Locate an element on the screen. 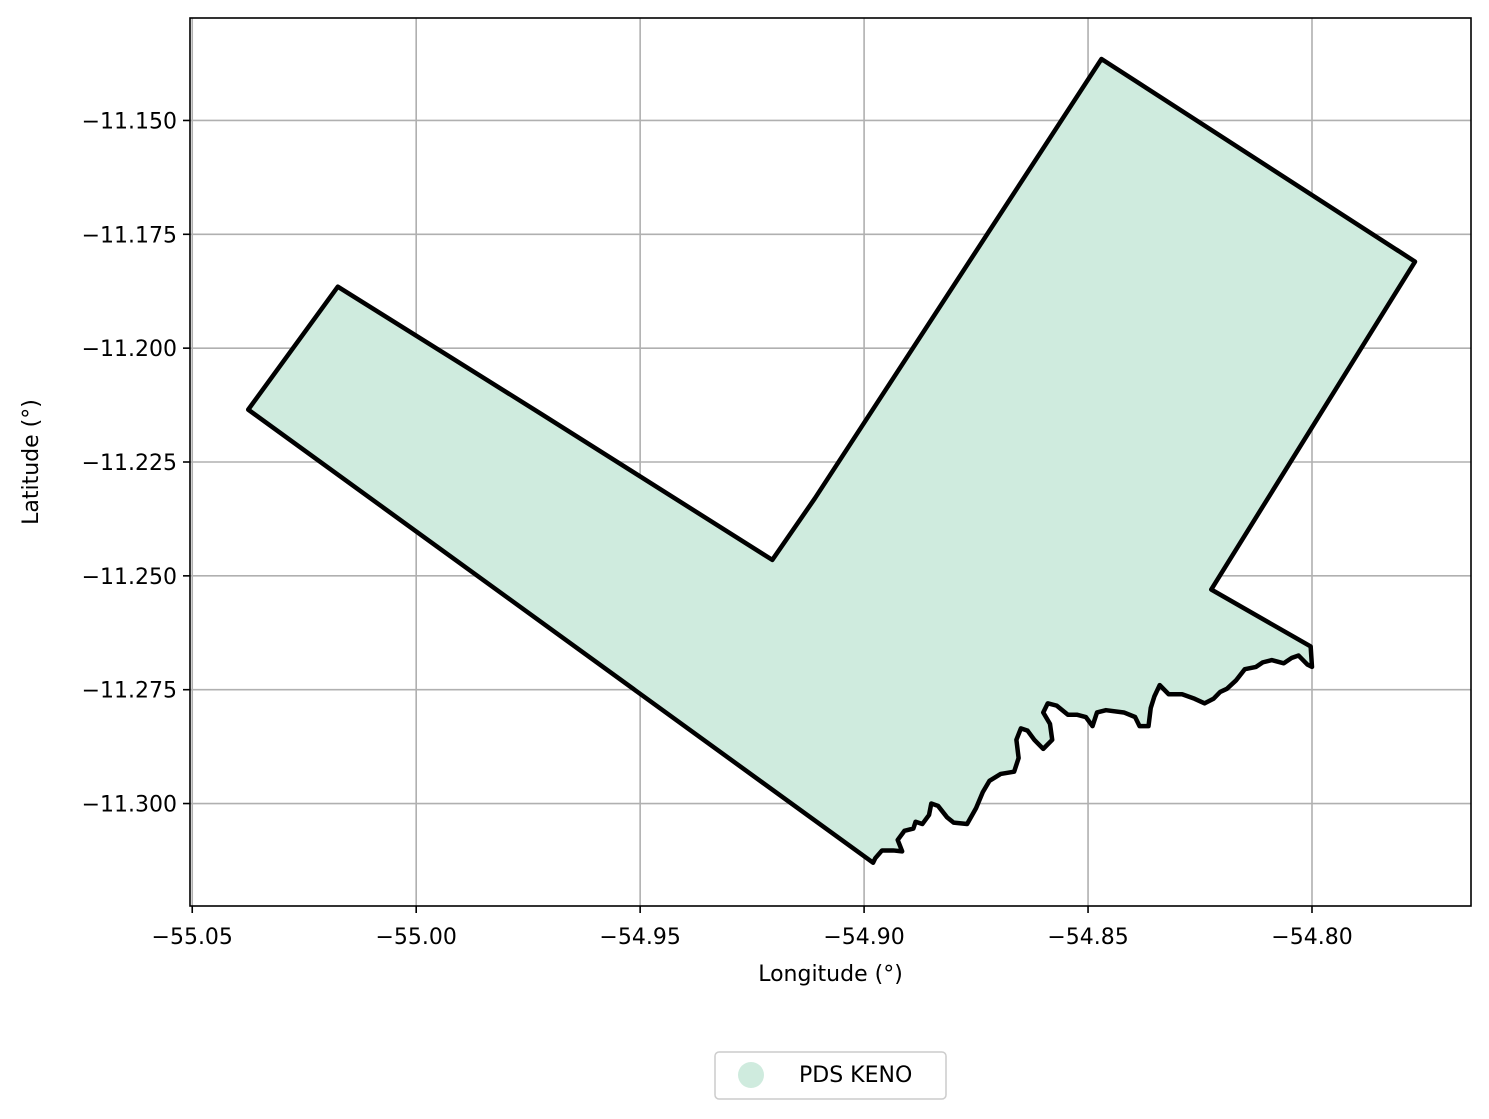 This screenshot has width=1489, height=1119. y-axis-label: Latitude (°) is located at coordinates (31, 462).